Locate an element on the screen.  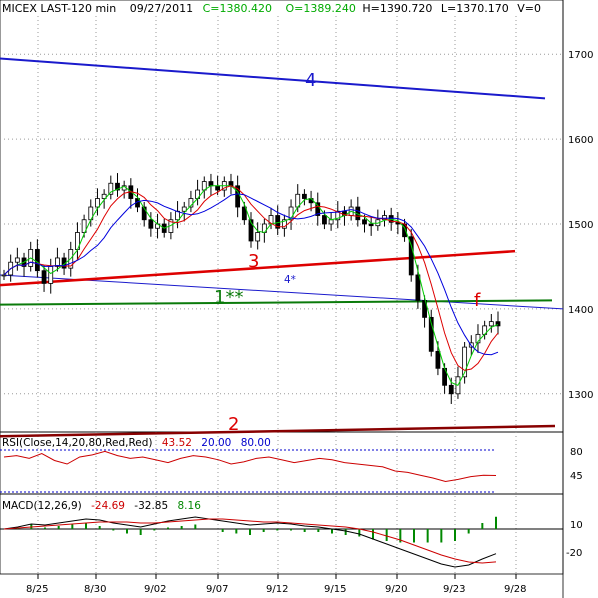
line1-label: 1** is located at coordinates (228, 297).